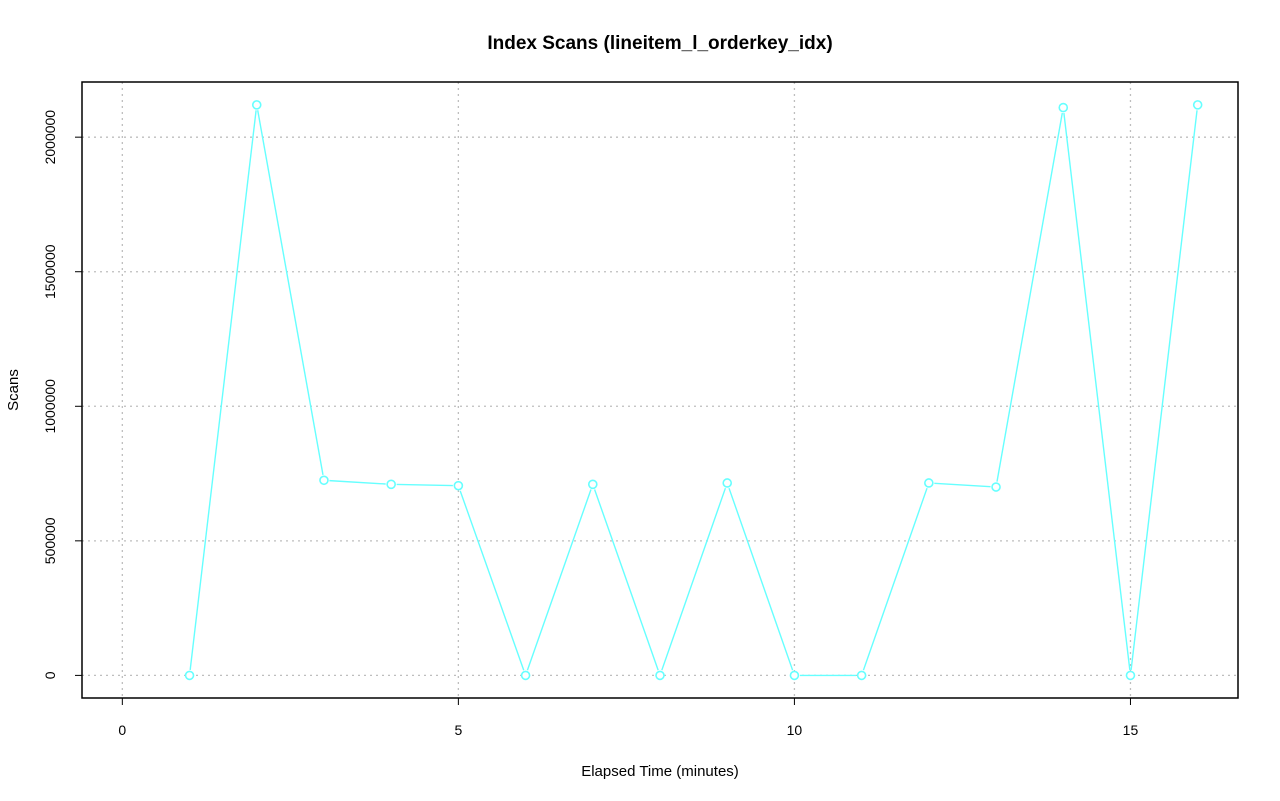 Image resolution: width=1280 pixels, height=801 pixels. Describe the element at coordinates (458, 730) in the screenshot. I see `x-tick-label: 5` at that location.